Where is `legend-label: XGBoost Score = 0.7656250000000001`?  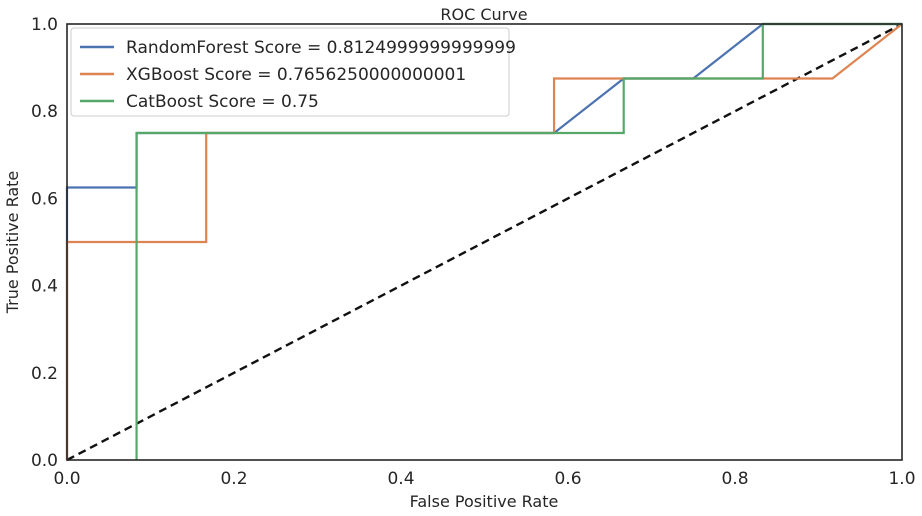
legend-label: XGBoost Score = 0.7656250000000001 is located at coordinates (296, 75).